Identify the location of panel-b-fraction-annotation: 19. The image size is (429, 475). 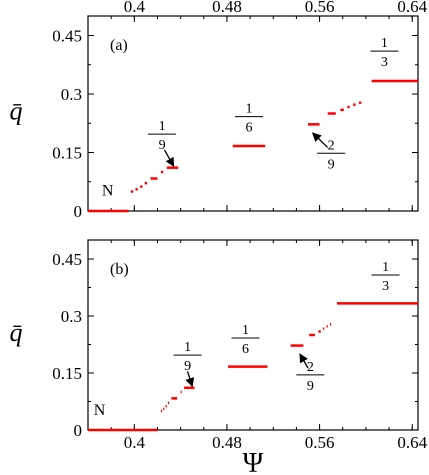
(187, 364).